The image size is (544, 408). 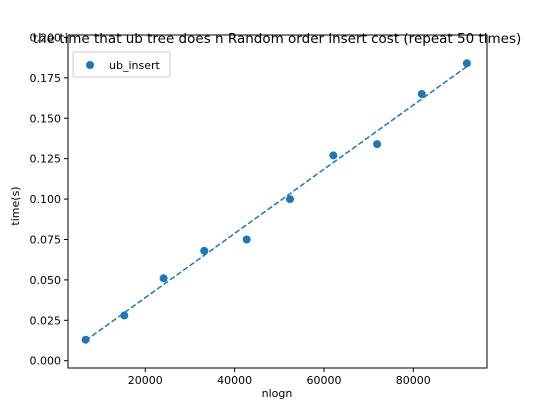 I want to click on legend-label-ub-insert: ub_insert, so click(x=135, y=65).